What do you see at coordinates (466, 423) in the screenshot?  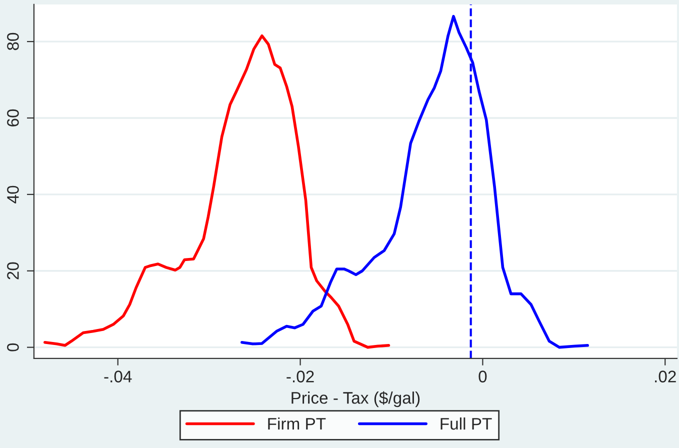 I see `legend-label: Full PT` at bounding box center [466, 423].